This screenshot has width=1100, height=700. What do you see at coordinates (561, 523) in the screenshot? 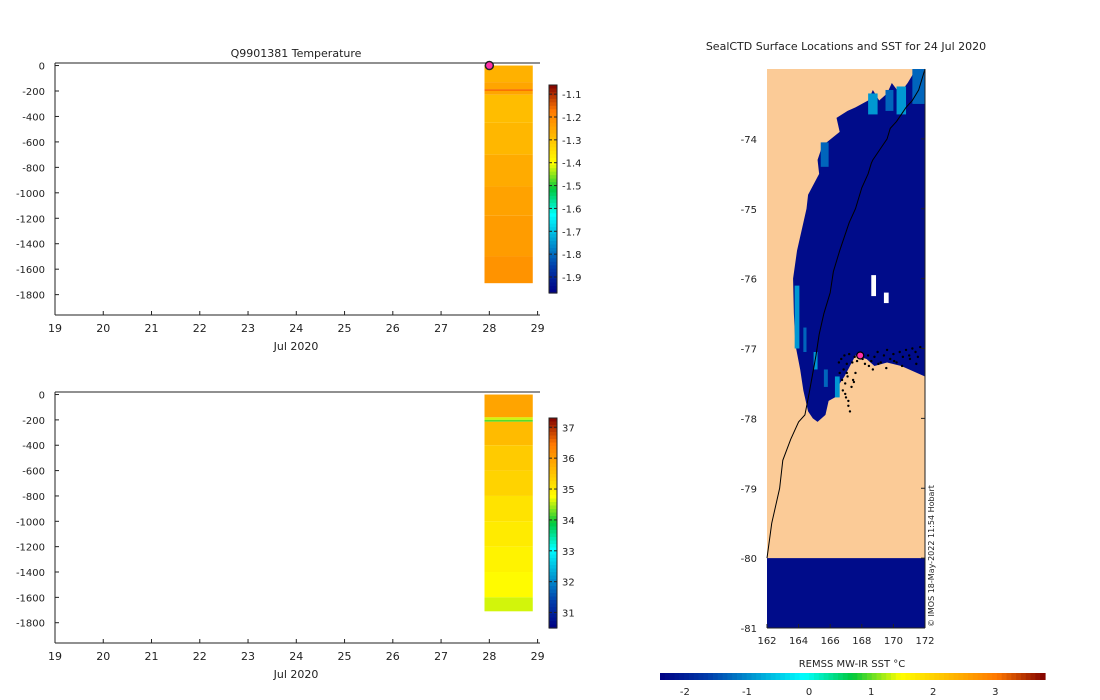
I see `colorbar: 37 36 35 34 33 32 31` at bounding box center [561, 523].